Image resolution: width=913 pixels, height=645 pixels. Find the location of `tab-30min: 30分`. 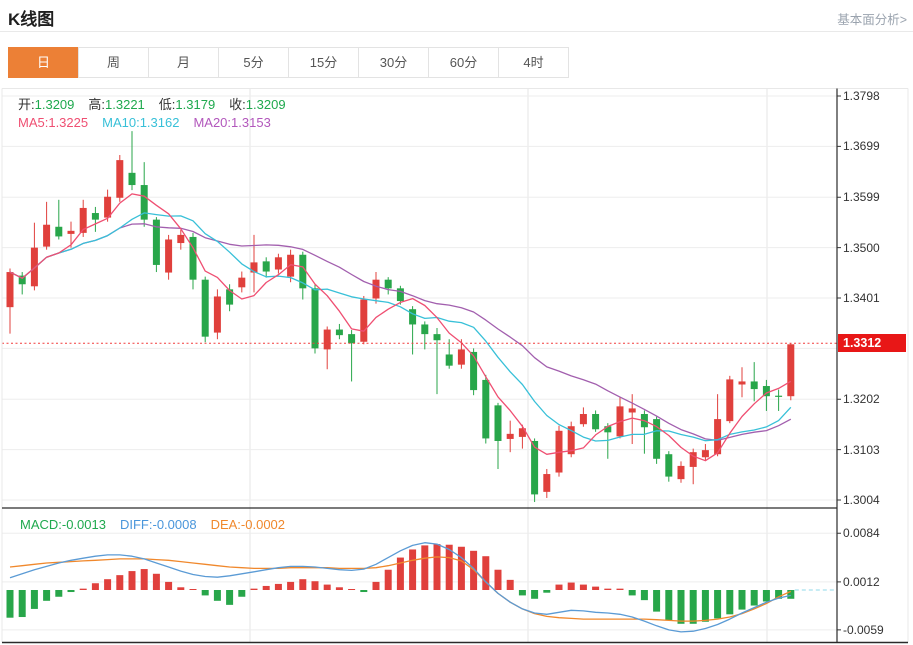

tab-30min: 30分 is located at coordinates (393, 62).